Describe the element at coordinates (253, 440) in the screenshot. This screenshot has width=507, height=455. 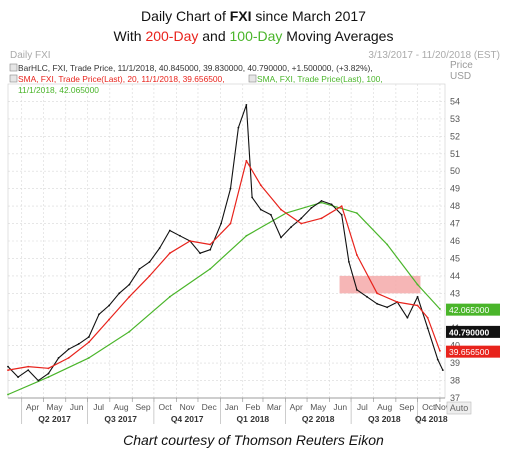
I see `chart-credit: Chart courtesy of Thomson Reuters Eikon` at that location.